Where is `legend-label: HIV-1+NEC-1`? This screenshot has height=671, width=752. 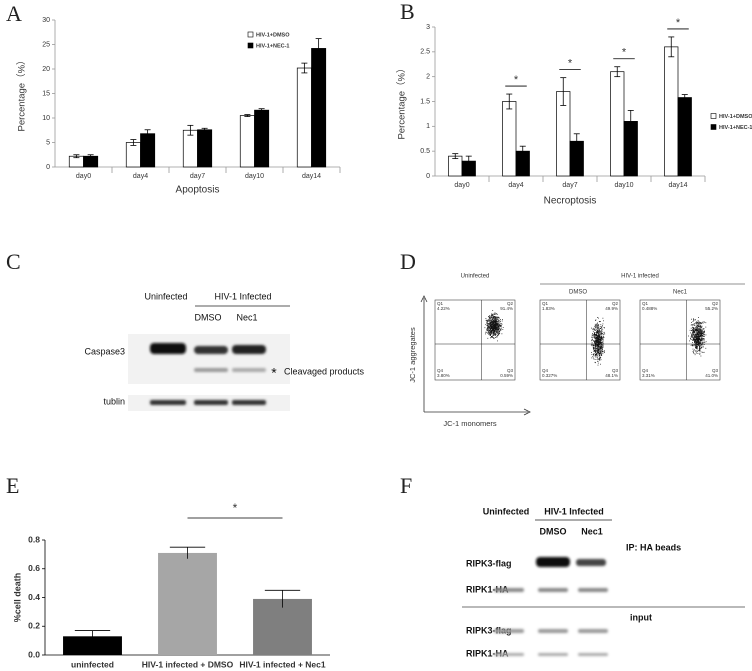 legend-label: HIV-1+NEC-1 is located at coordinates (272, 46).